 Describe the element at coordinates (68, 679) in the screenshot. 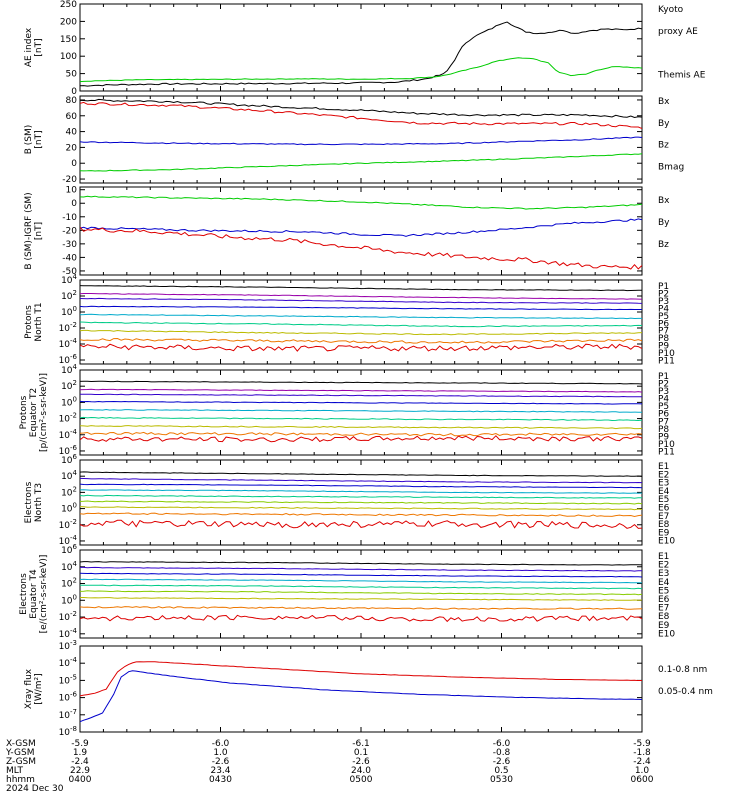

I see `y-tick-label: 10⁻⁵` at that location.